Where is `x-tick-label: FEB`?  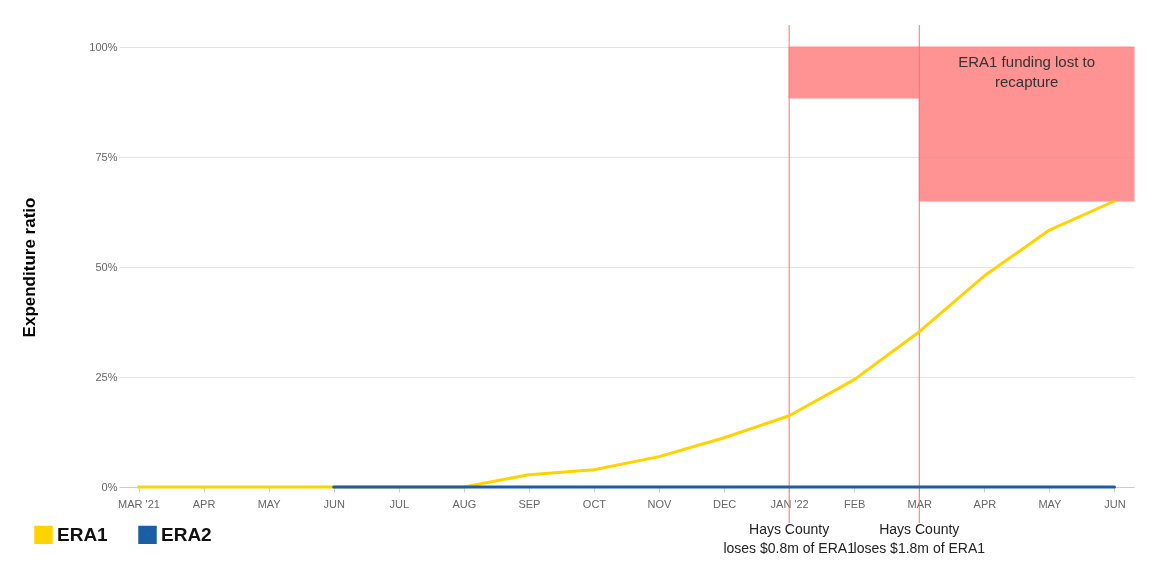
x-tick-label: FEB is located at coordinates (855, 503).